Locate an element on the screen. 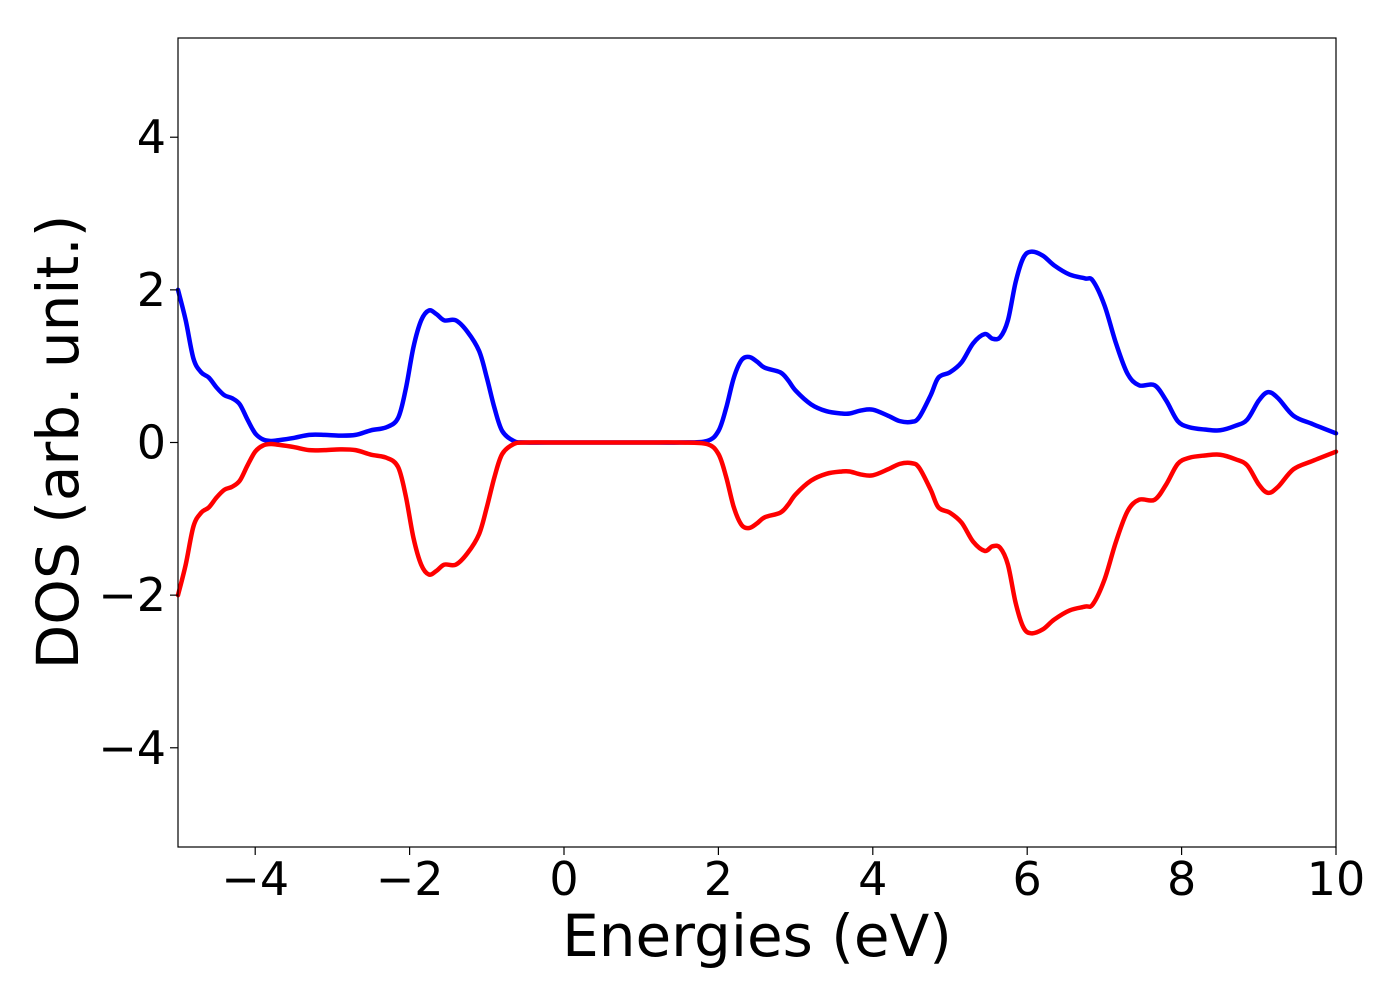 This screenshot has height=1000, width=1400. x-tick-label: 10 is located at coordinates (1336, 879).